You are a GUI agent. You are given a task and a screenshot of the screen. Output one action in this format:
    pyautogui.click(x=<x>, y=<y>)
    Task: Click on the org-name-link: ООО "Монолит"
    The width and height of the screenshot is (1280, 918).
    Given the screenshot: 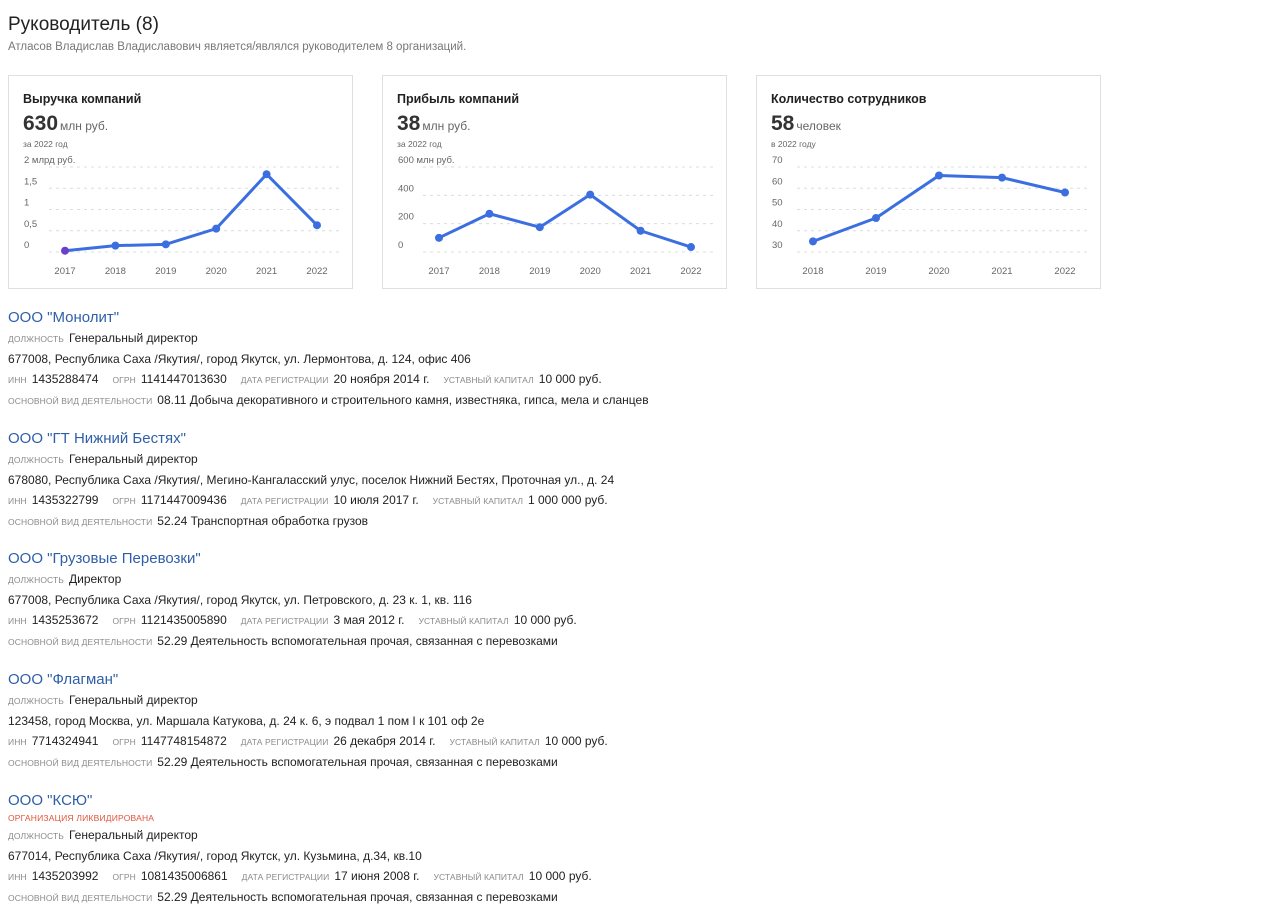 What is the action you would take?
    pyautogui.click(x=64, y=317)
    